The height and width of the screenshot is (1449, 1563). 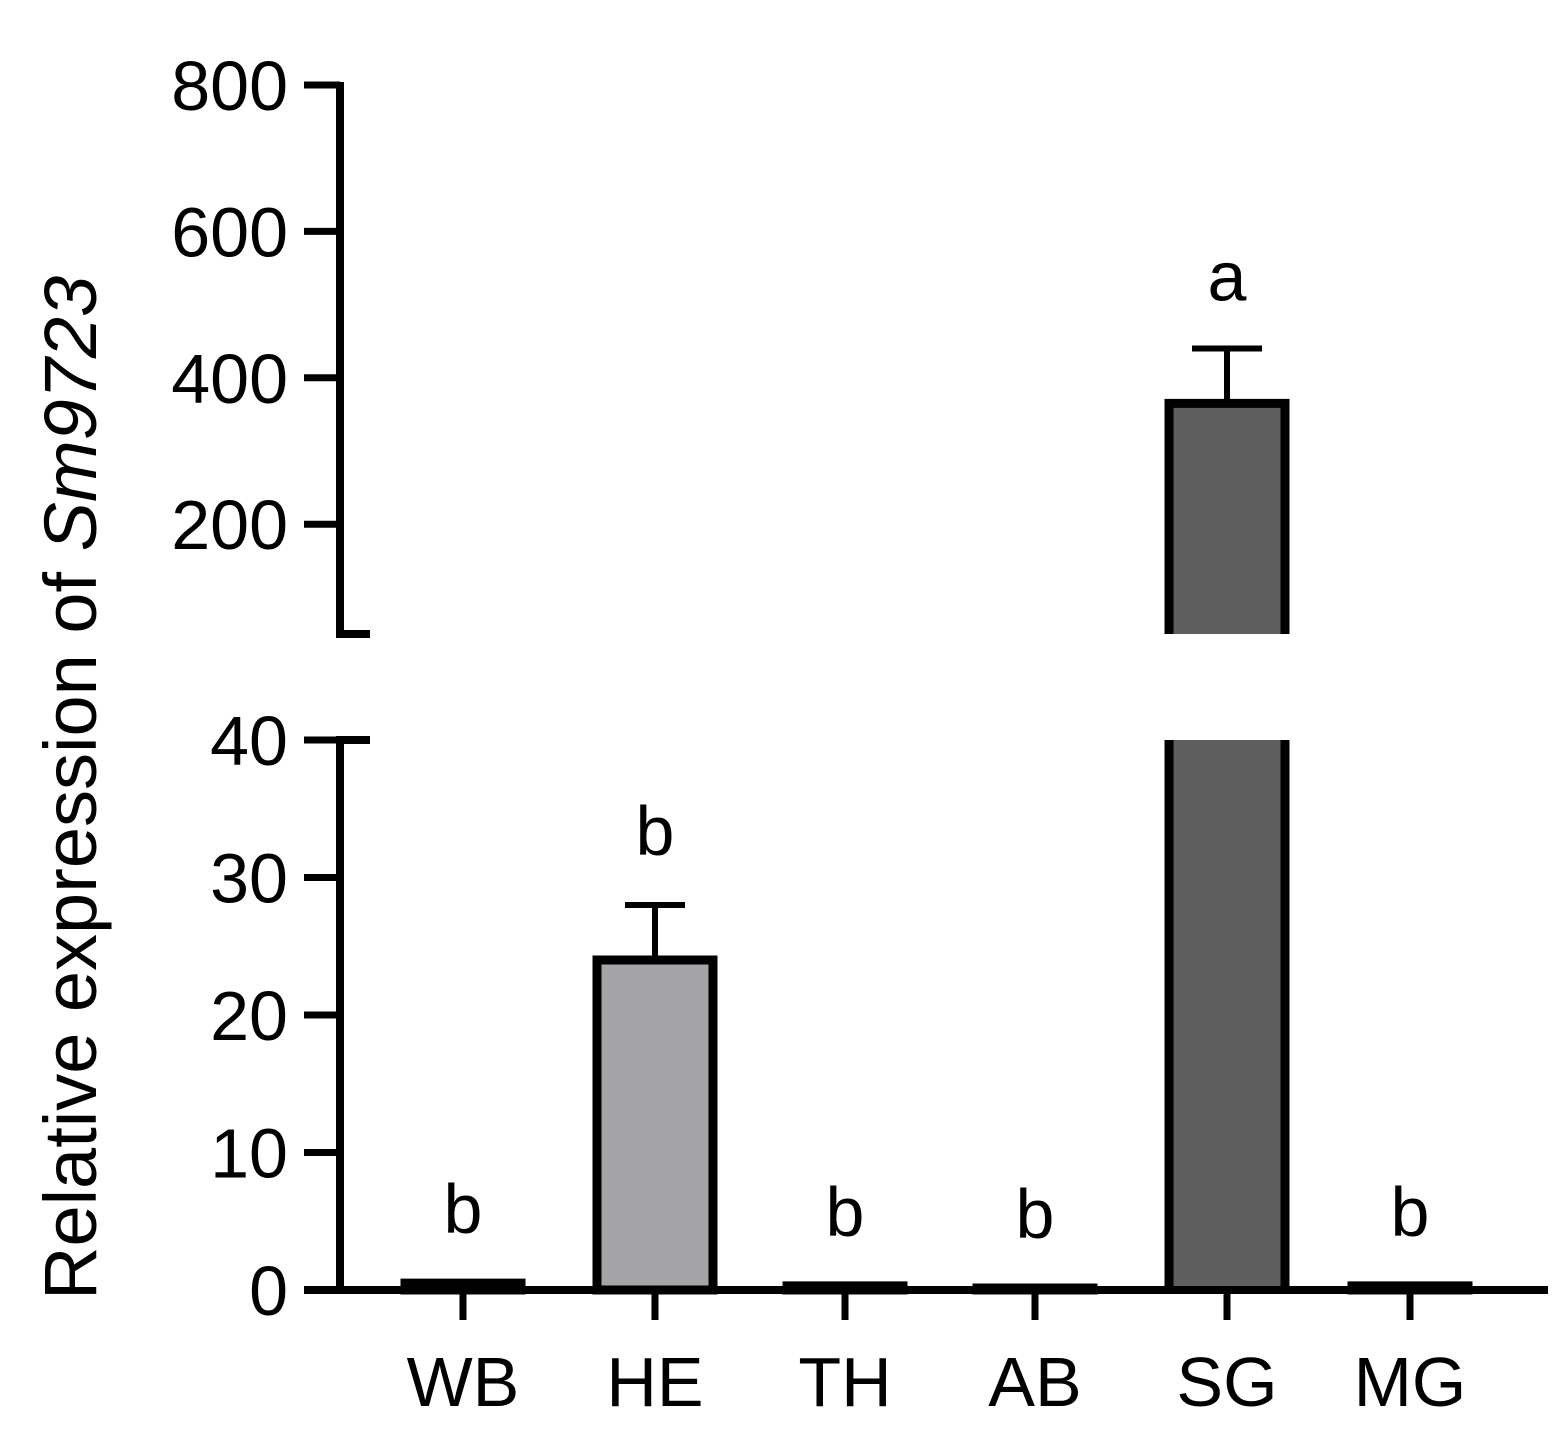 What do you see at coordinates (654, 1382) in the screenshot?
I see `x-tick-label-he: HE` at bounding box center [654, 1382].